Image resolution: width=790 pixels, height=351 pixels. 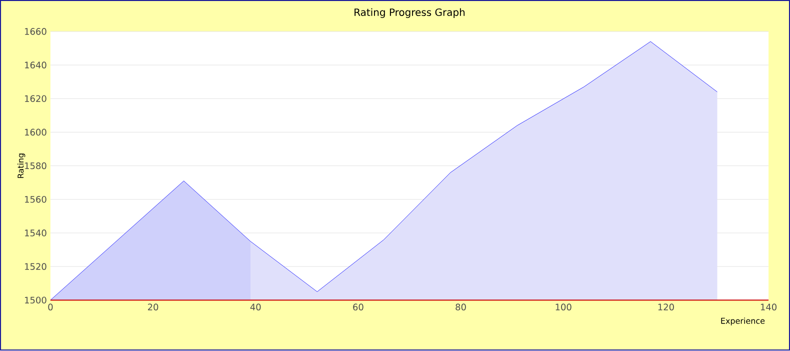 I want to click on x-tick-label: 140, so click(x=768, y=307).